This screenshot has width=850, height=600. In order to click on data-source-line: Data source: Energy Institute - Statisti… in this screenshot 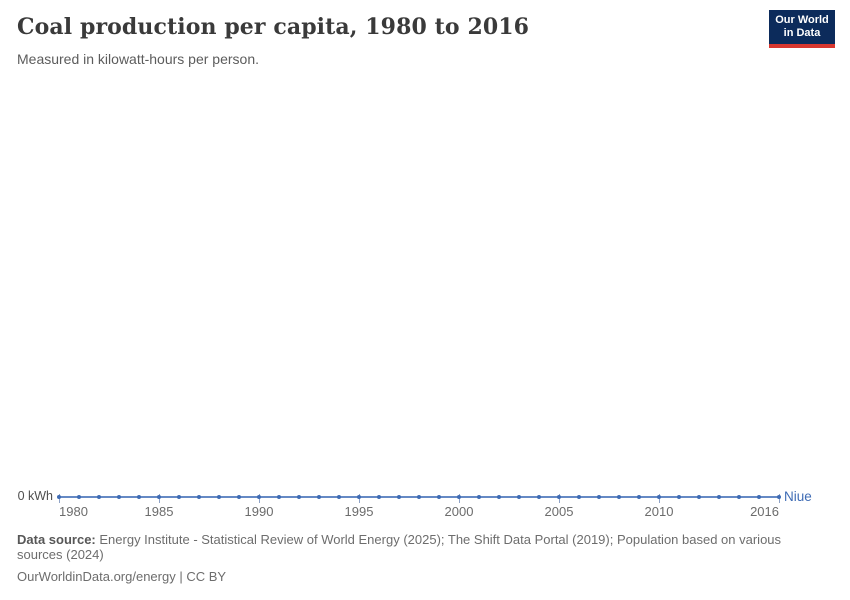, I will do `click(417, 547)`.